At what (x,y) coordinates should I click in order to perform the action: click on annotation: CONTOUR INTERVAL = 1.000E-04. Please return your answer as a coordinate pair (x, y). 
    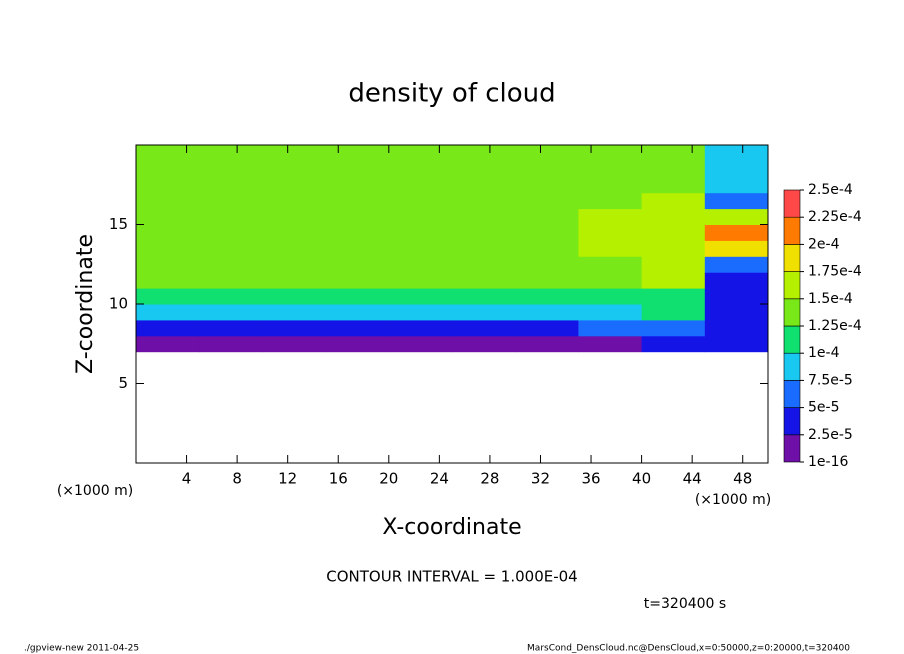
    Looking at the image, I should click on (451, 577).